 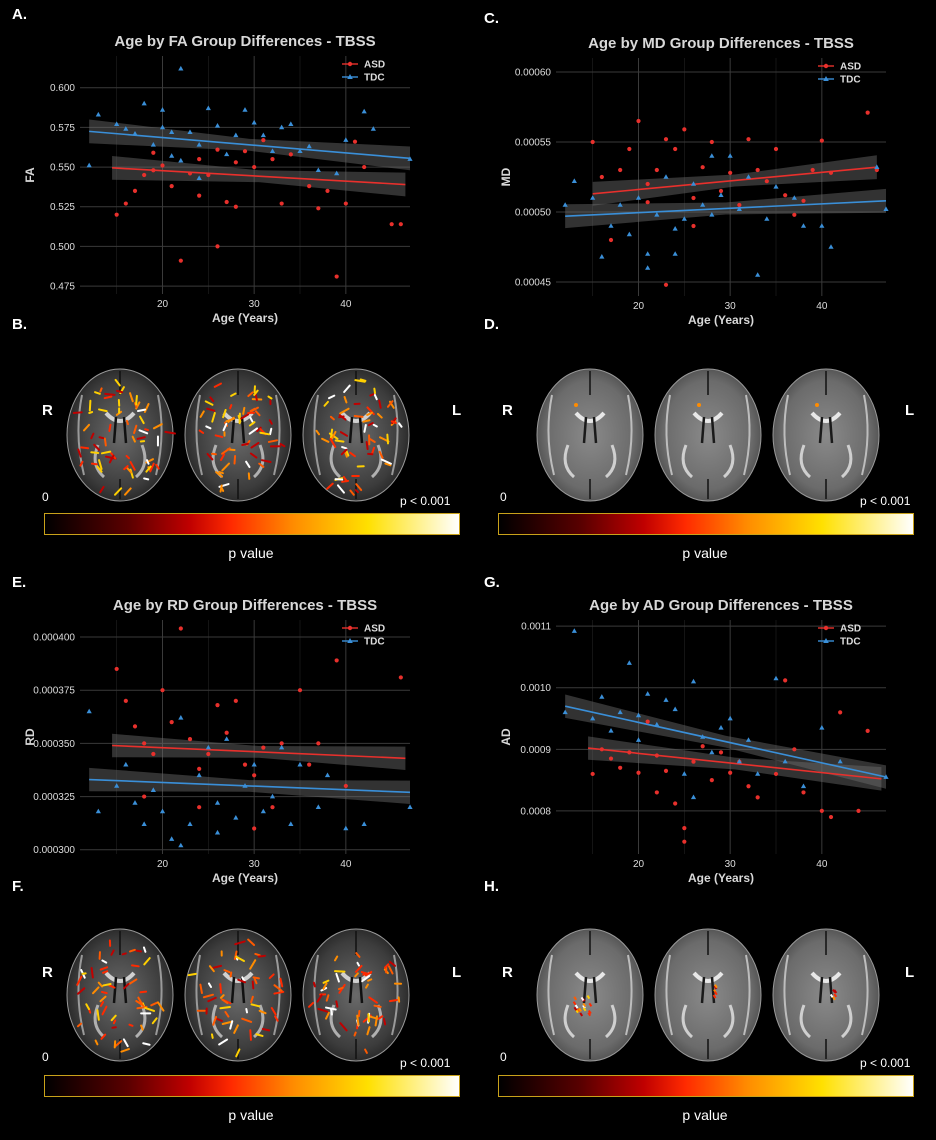 What do you see at coordinates (708, 995) in the screenshot?
I see `brain-map-row-h` at bounding box center [708, 995].